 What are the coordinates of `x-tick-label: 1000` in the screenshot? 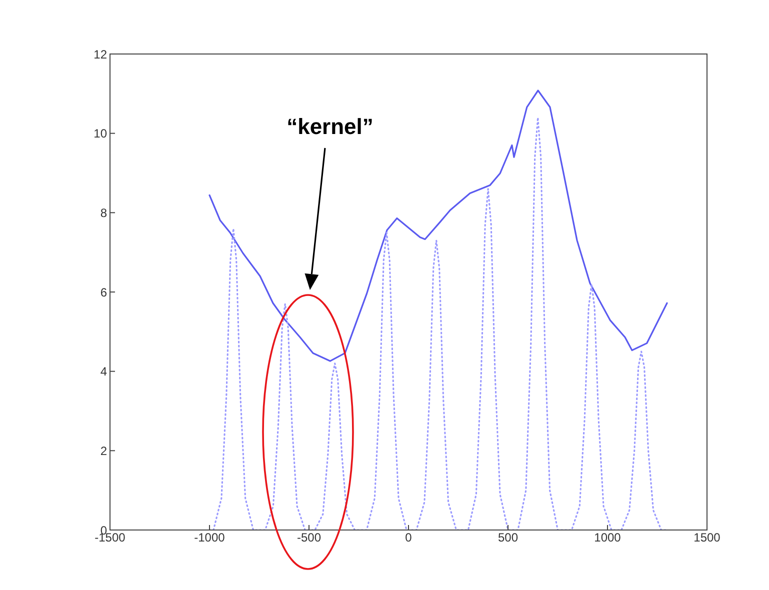 It's located at (608, 537).